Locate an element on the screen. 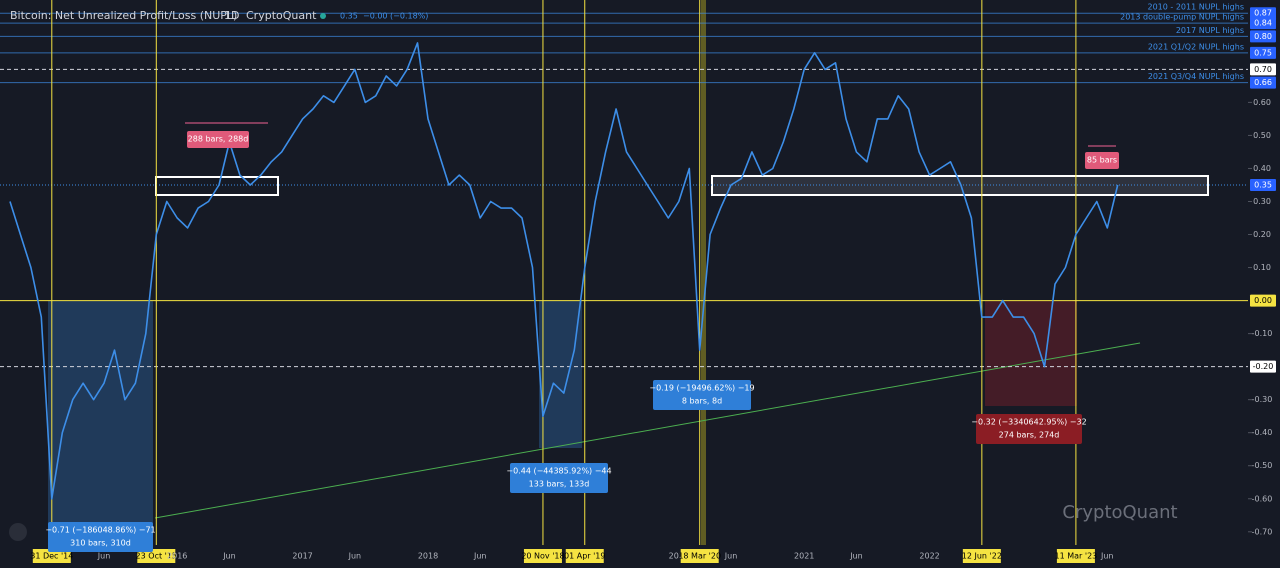 The height and width of the screenshot is (568, 1280). logo-button is located at coordinates (18, 532).